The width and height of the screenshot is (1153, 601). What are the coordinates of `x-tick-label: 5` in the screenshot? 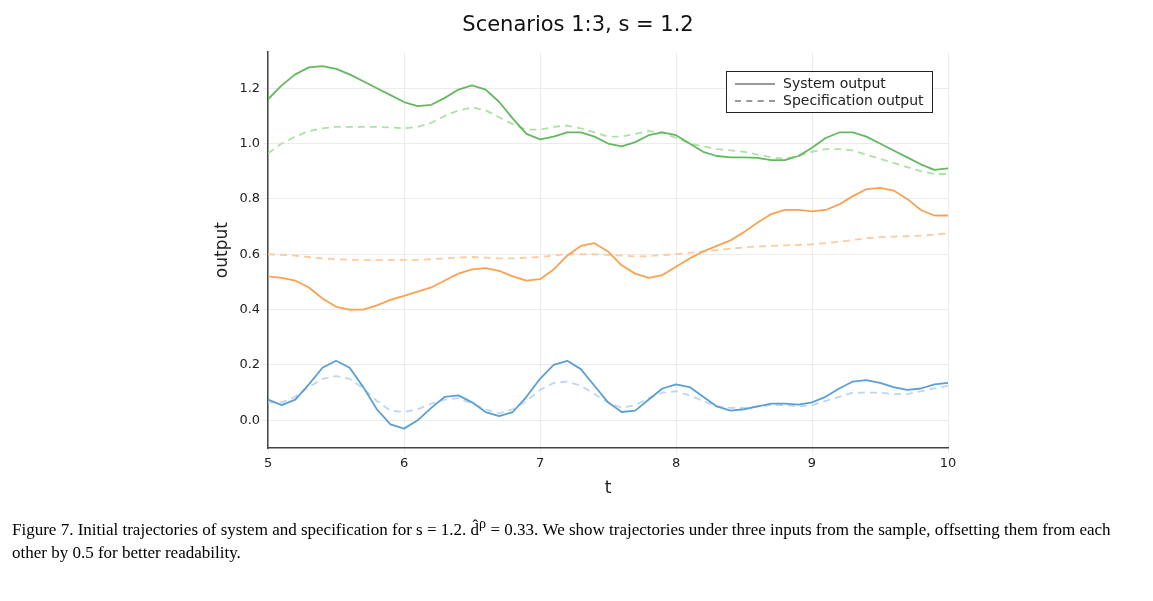 It's located at (268, 463).